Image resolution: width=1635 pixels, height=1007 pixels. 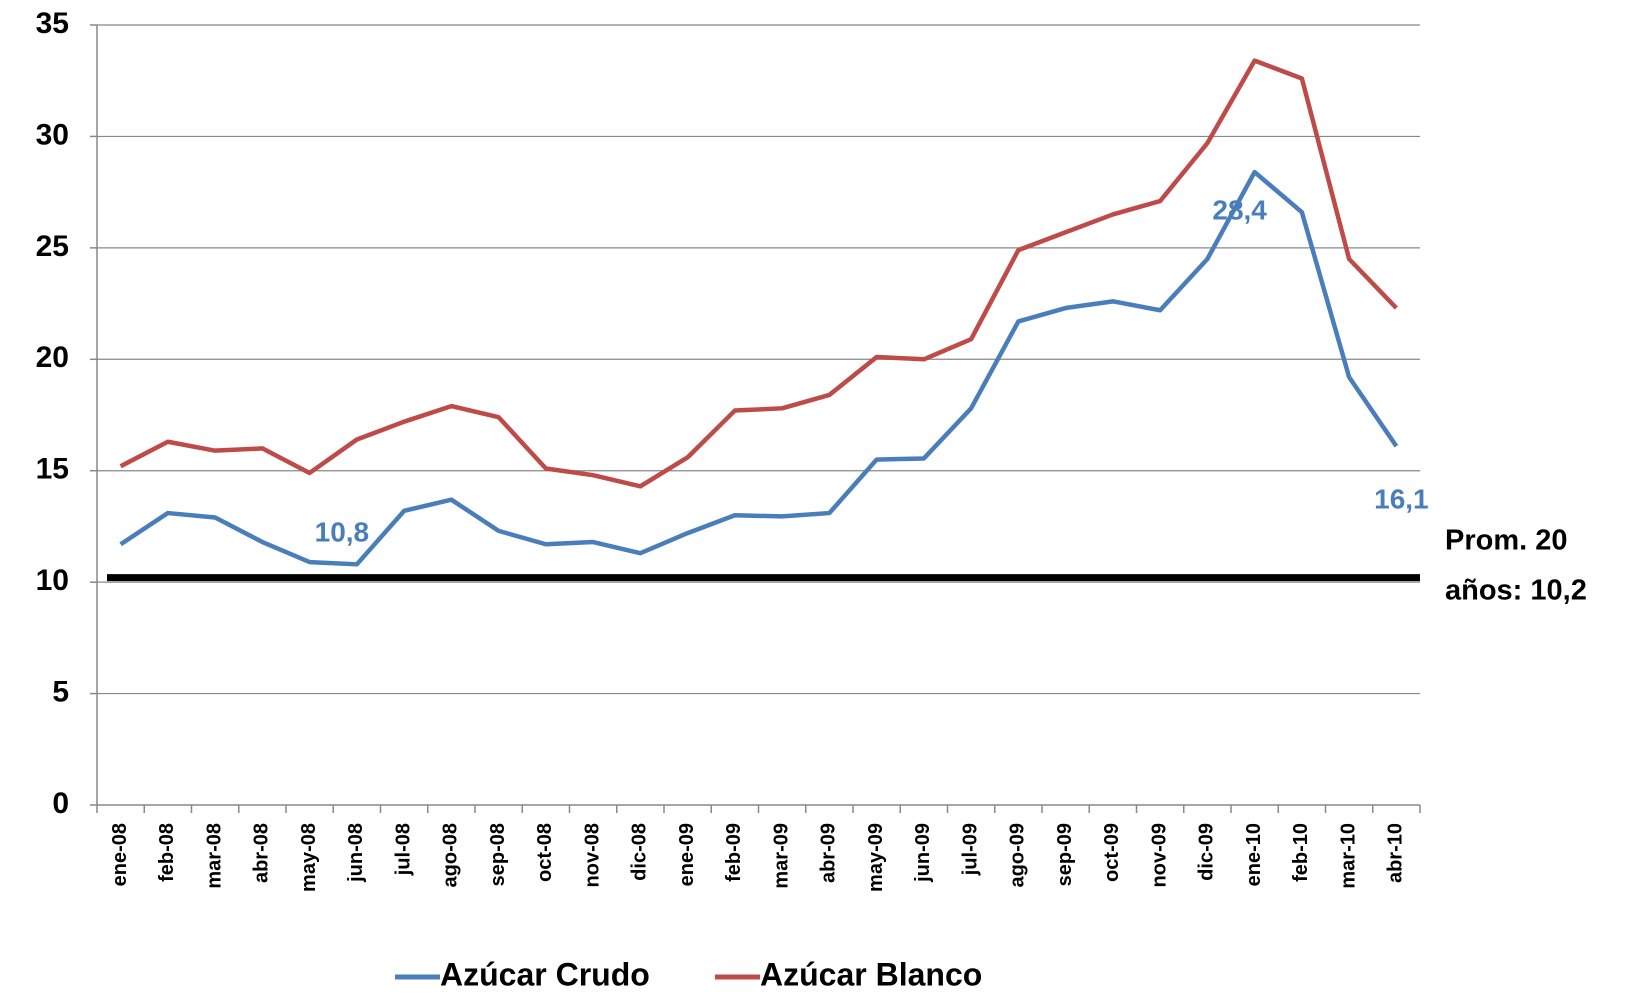 I want to click on y-tick-label: 10, so click(x=52, y=580).